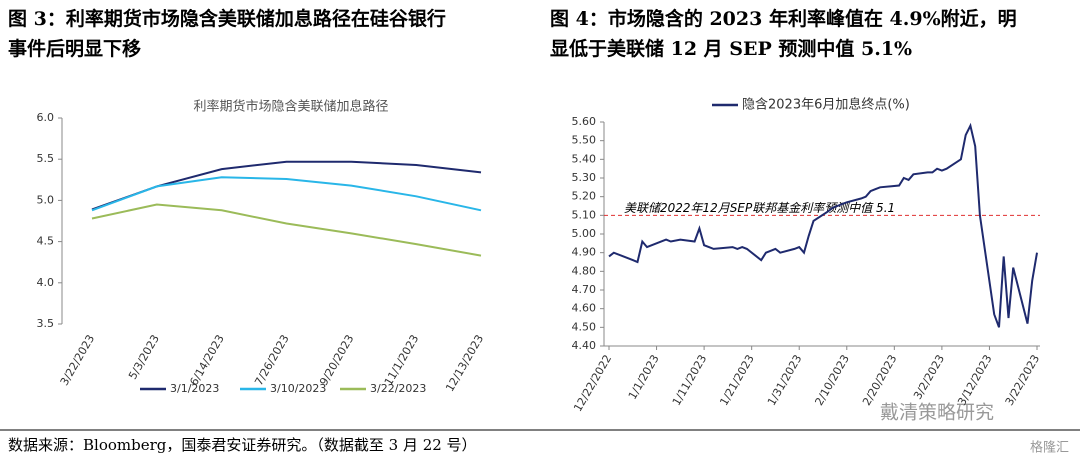 This screenshot has height=467, width=1080. I want to click on x-tick-label: 12/13/2023, so click(464, 363).